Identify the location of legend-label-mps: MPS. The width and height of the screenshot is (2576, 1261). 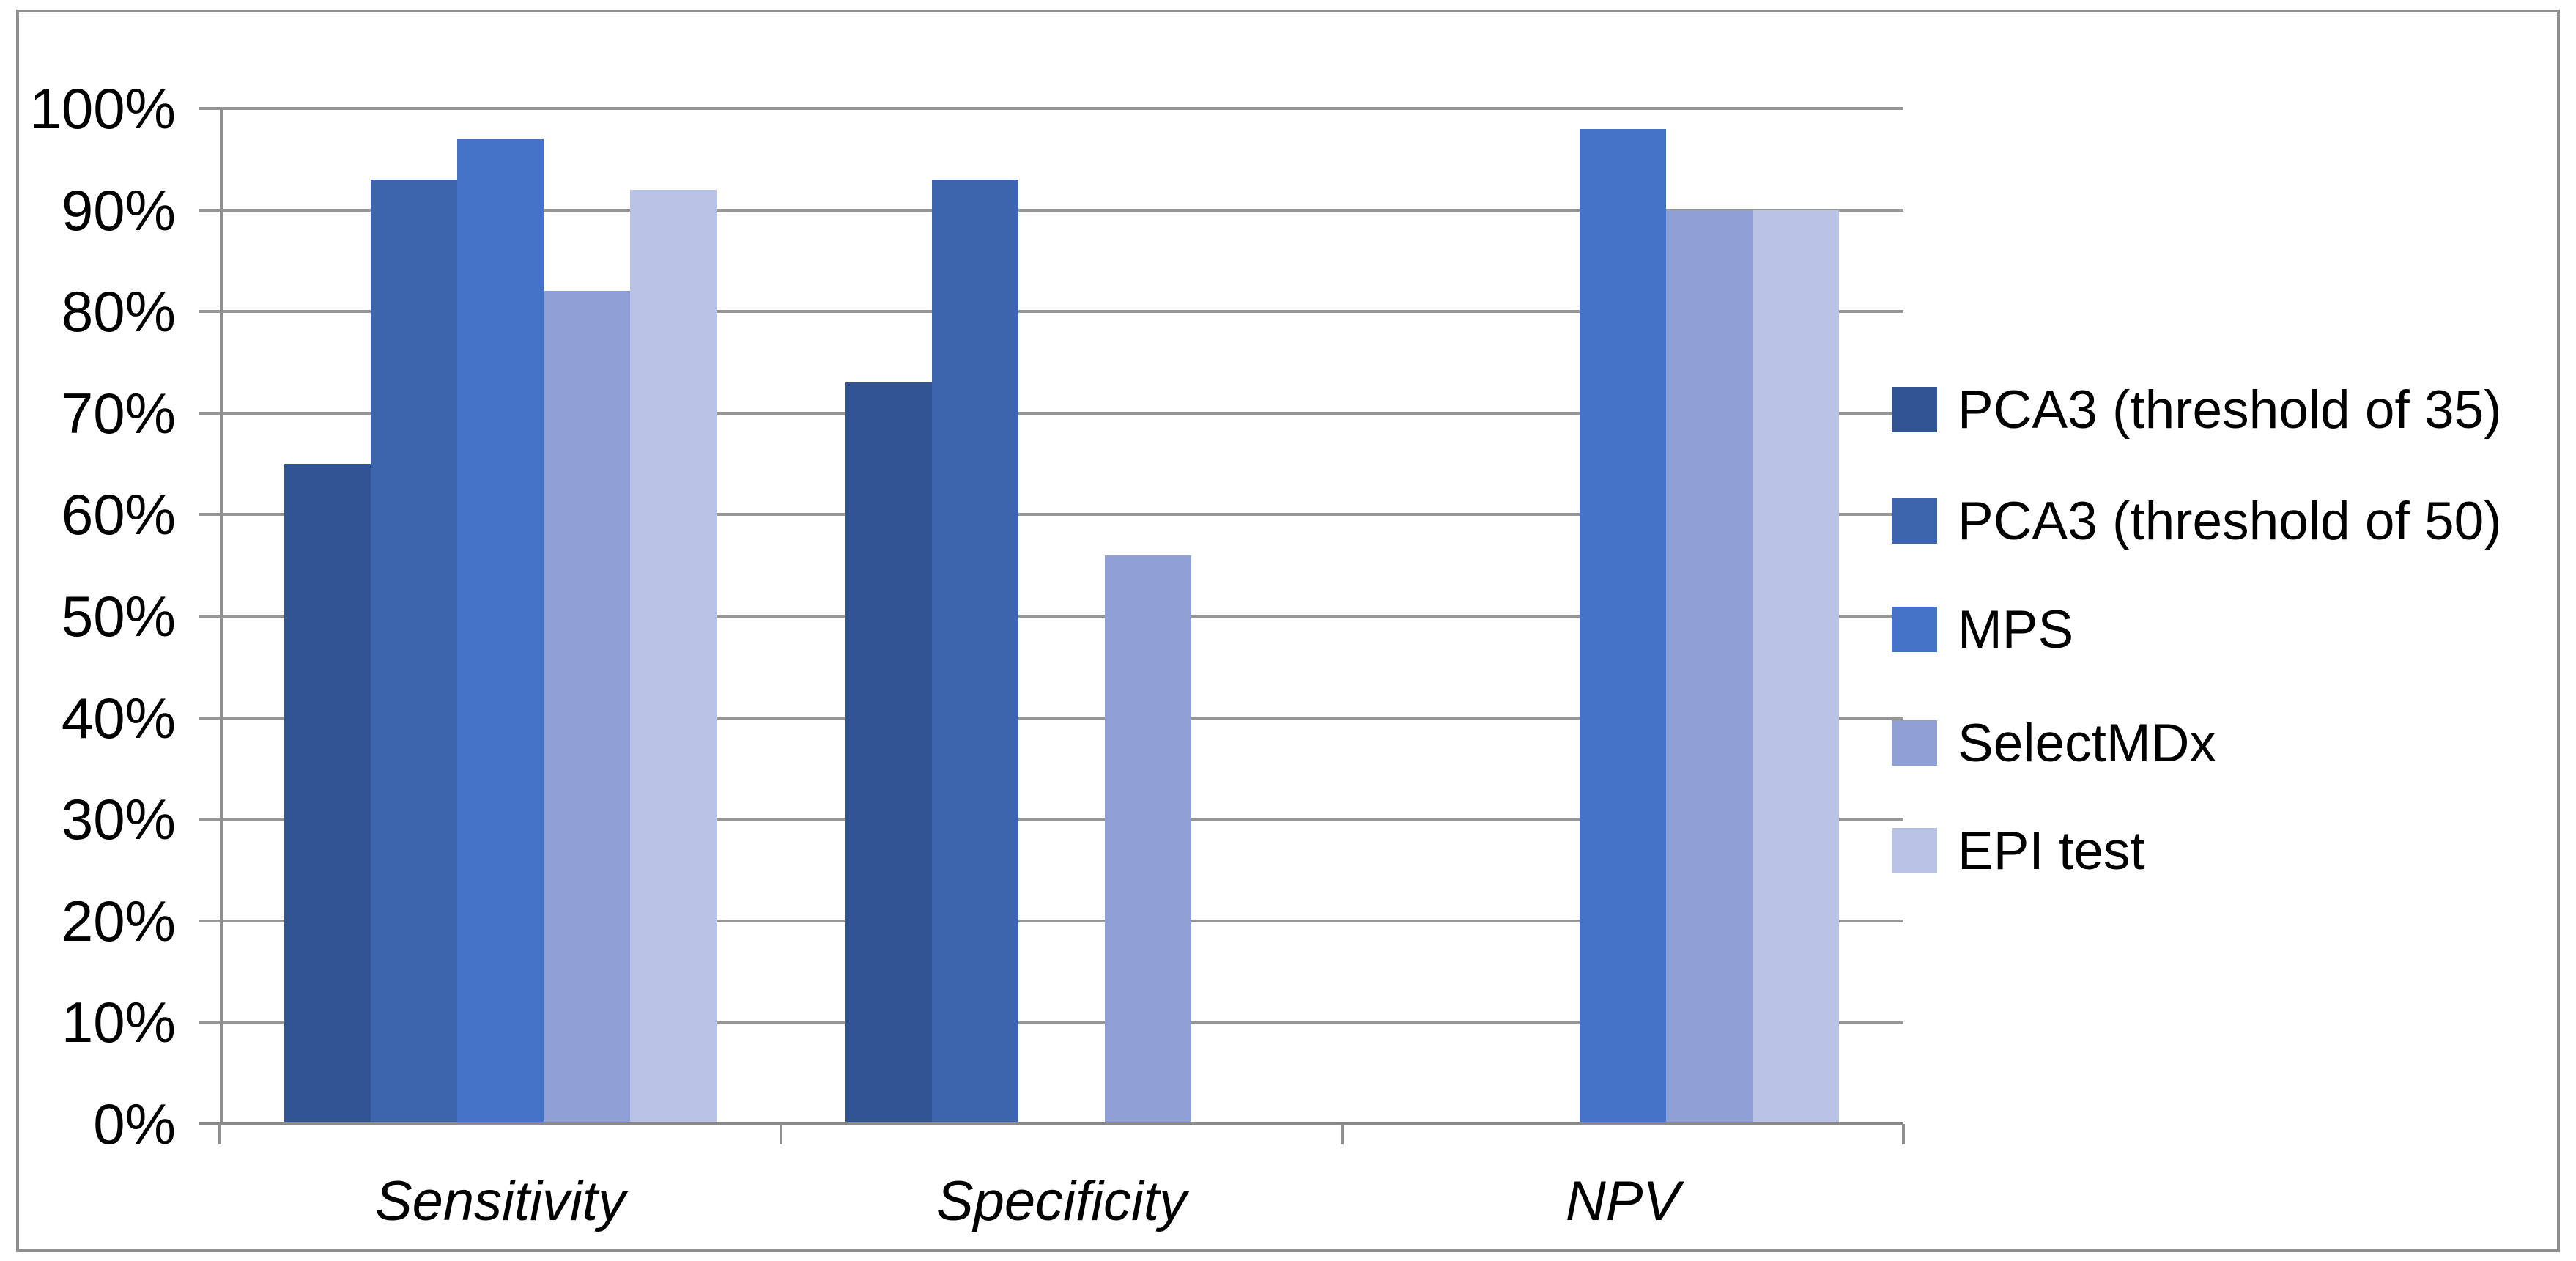
(2016, 629).